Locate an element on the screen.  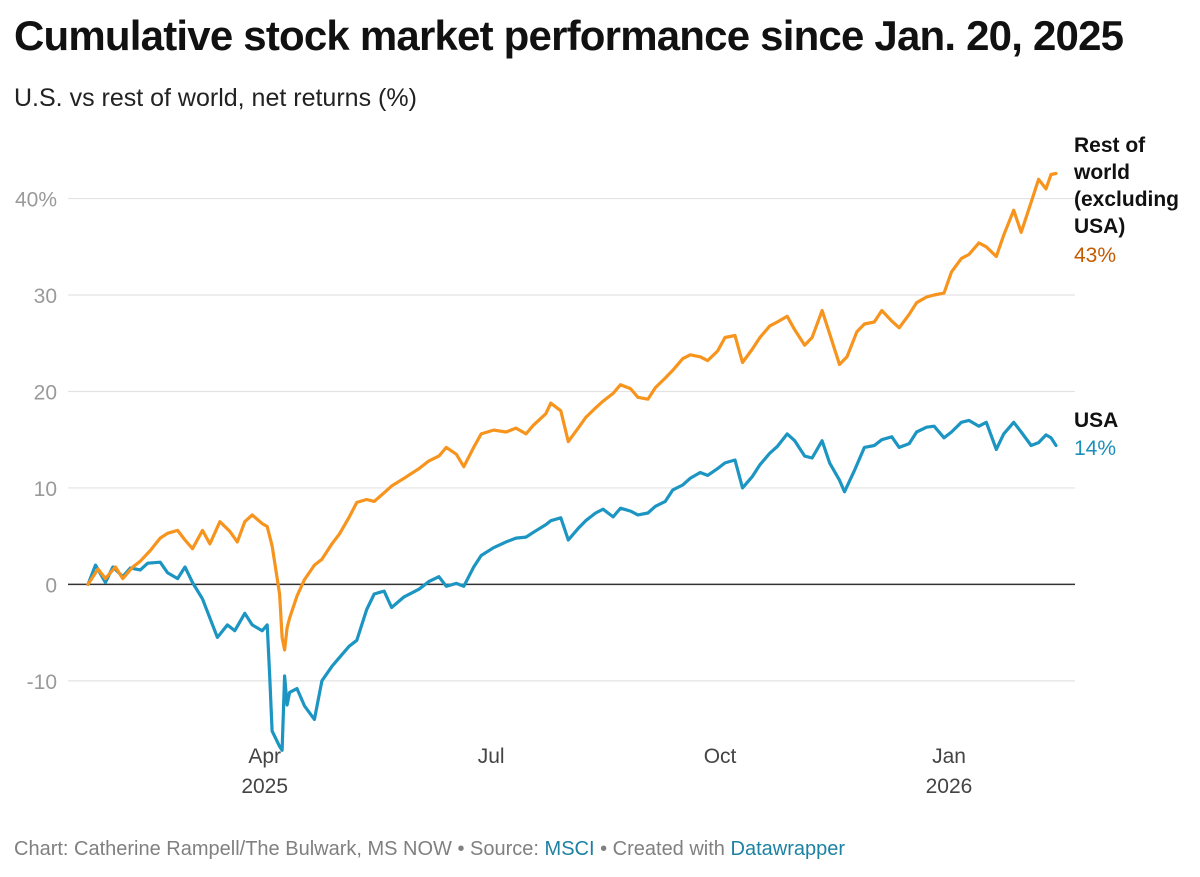
series-label-line: USA) is located at coordinates (1100, 226).